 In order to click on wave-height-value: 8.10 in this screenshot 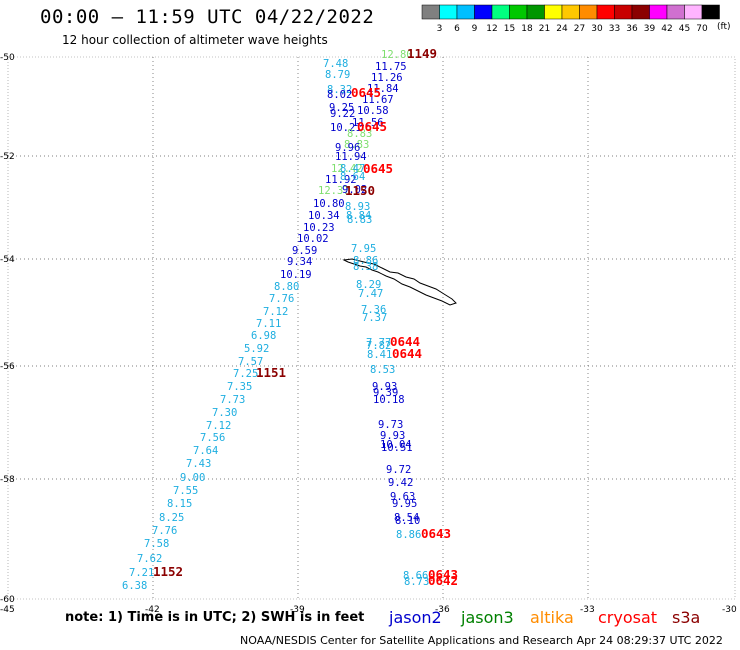, I will do `click(407, 521)`.